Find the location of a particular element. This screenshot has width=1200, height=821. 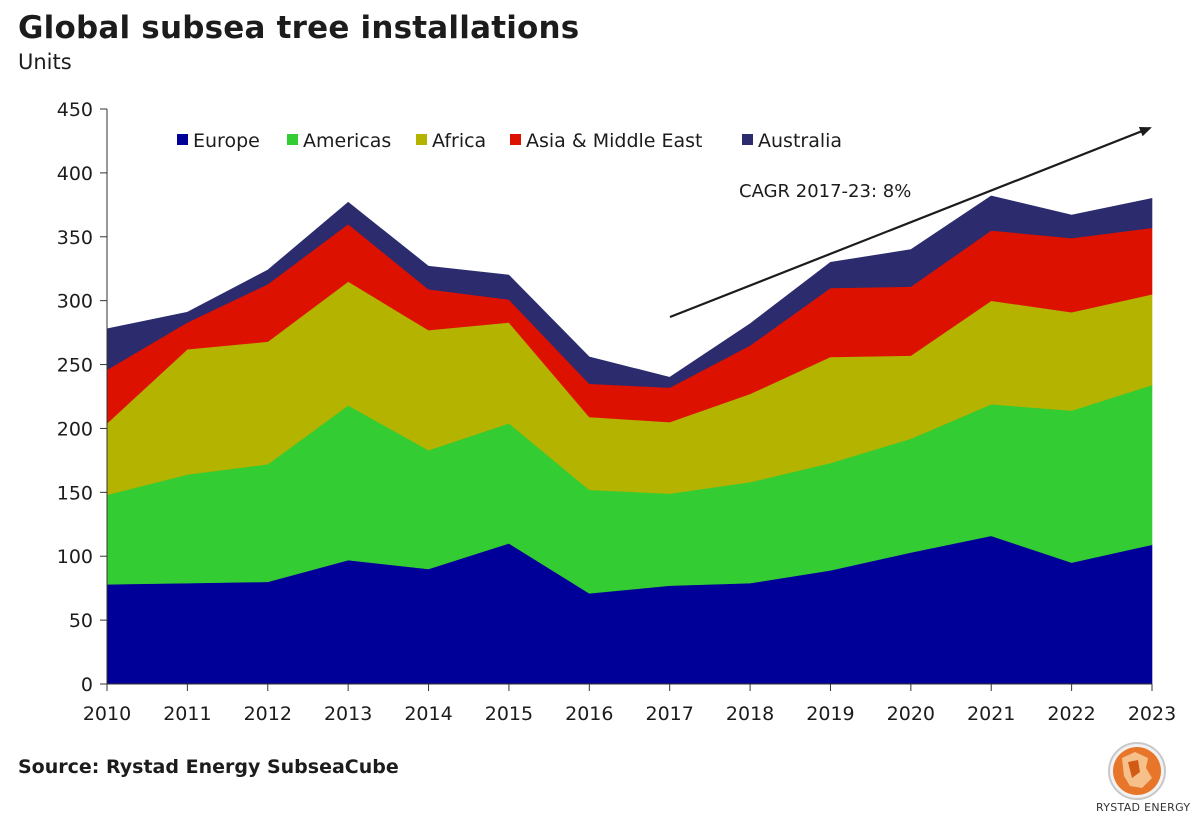

x-tick-label: 2022 is located at coordinates (1071, 714).